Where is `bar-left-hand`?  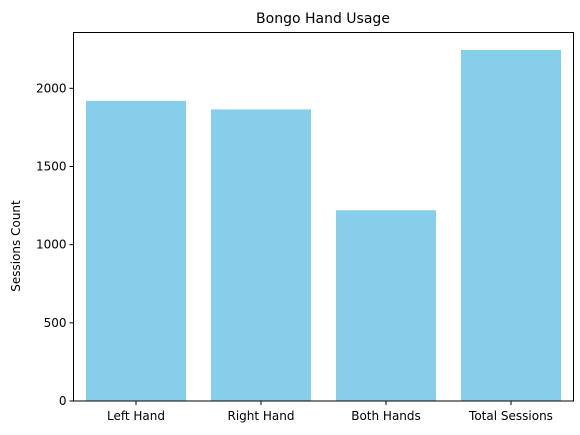
bar-left-hand is located at coordinates (136, 250).